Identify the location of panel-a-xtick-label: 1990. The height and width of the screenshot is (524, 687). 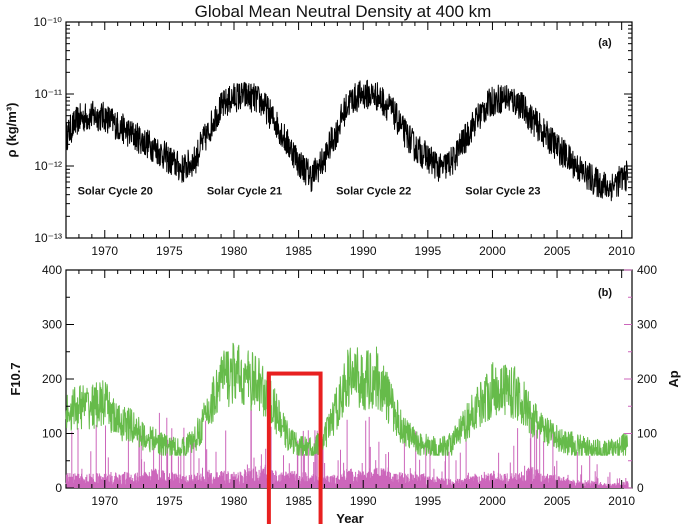
(363, 251).